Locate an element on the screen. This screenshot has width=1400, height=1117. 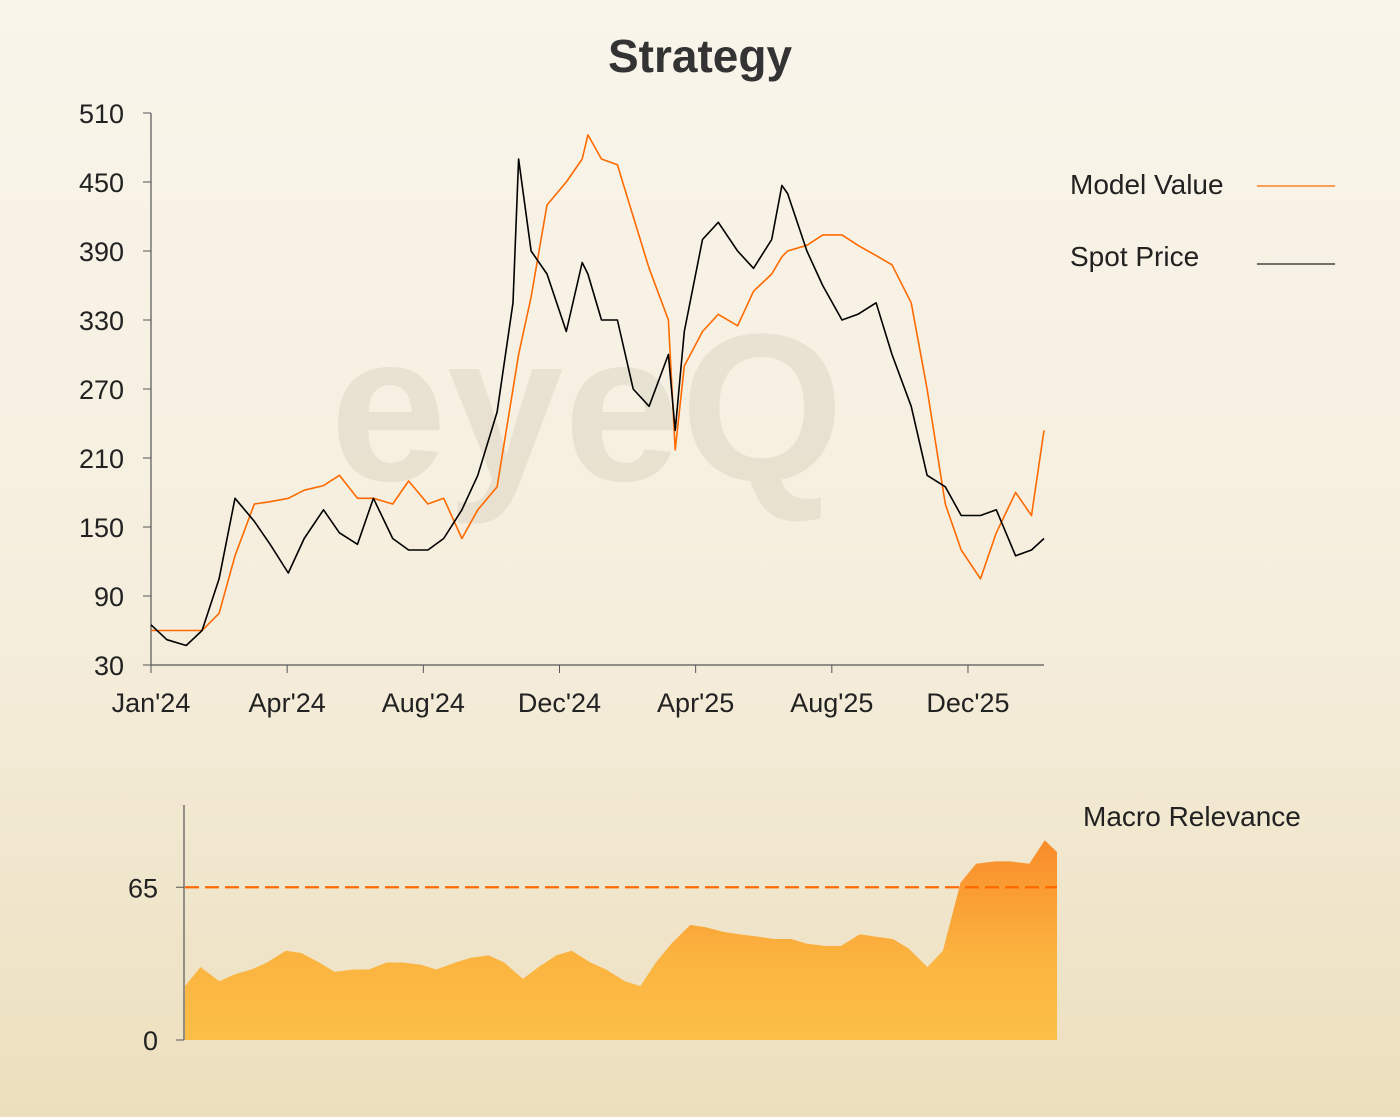
macro-y-tick-label: 65 is located at coordinates (143, 888).